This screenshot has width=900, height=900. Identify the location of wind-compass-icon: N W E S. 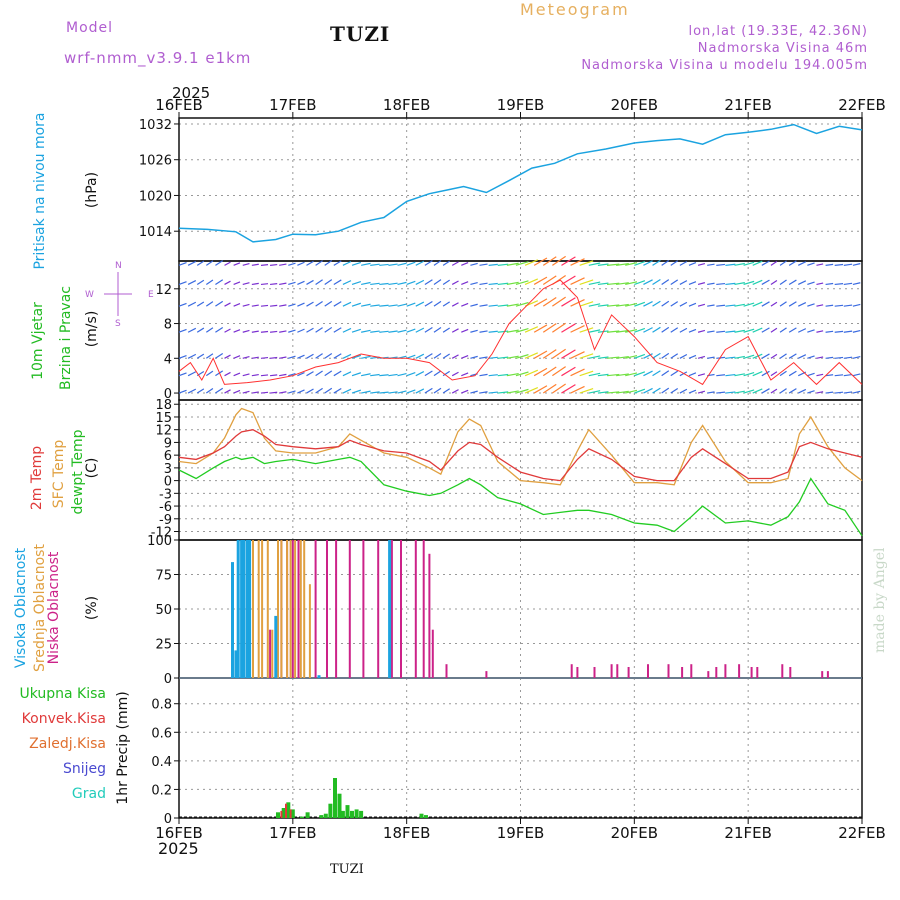
(119, 294).